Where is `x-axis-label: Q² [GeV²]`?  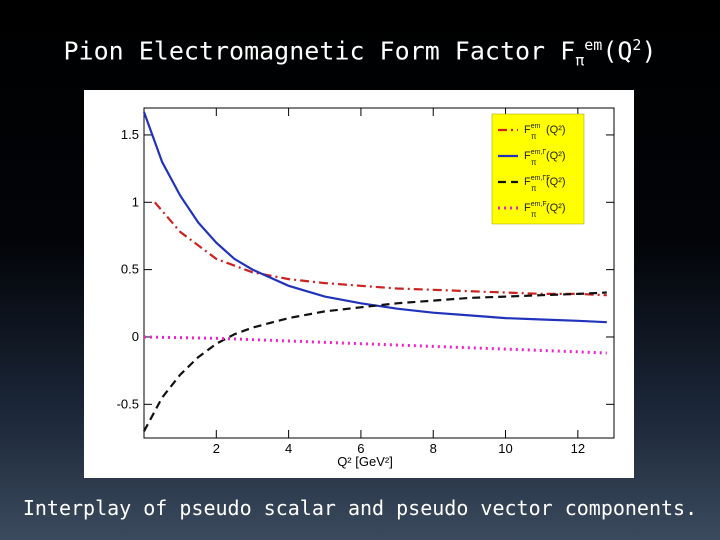
x-axis-label: Q² [GeV²] is located at coordinates (365, 461).